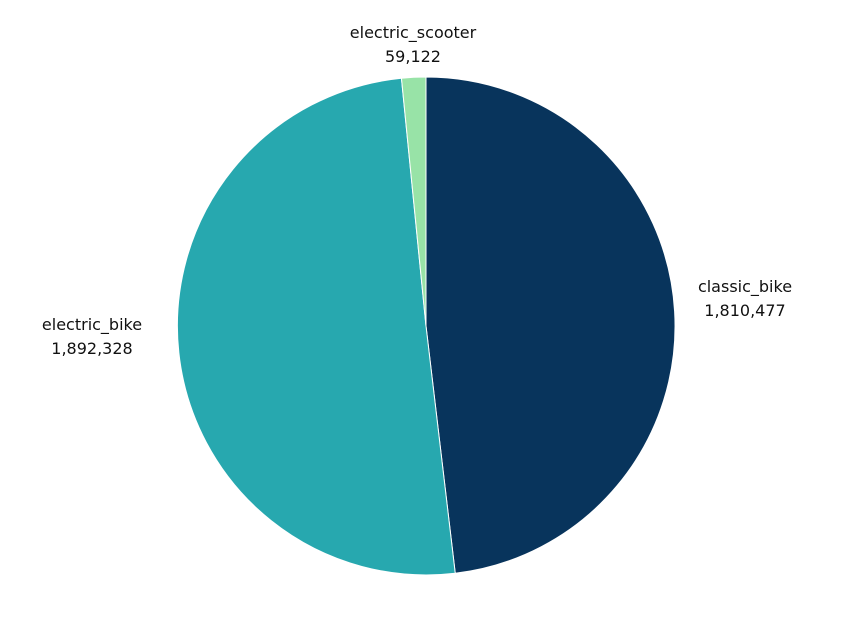 This screenshot has width=842, height=632. Describe the element at coordinates (413, 201) in the screenshot. I see `pie-slice-electric-scooter` at that location.